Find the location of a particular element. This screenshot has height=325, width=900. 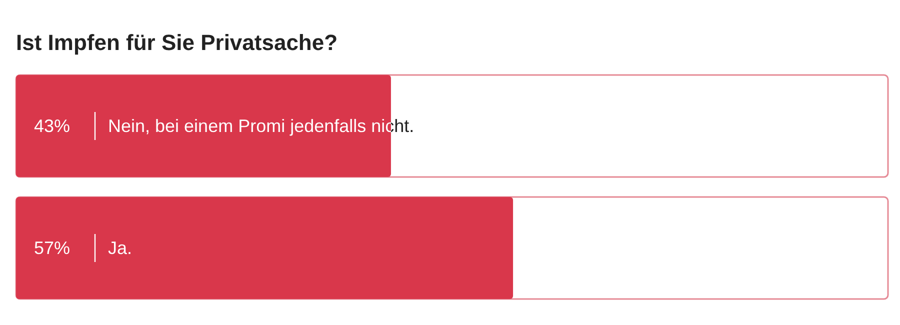

data-label: 57% is located at coordinates (52, 248).